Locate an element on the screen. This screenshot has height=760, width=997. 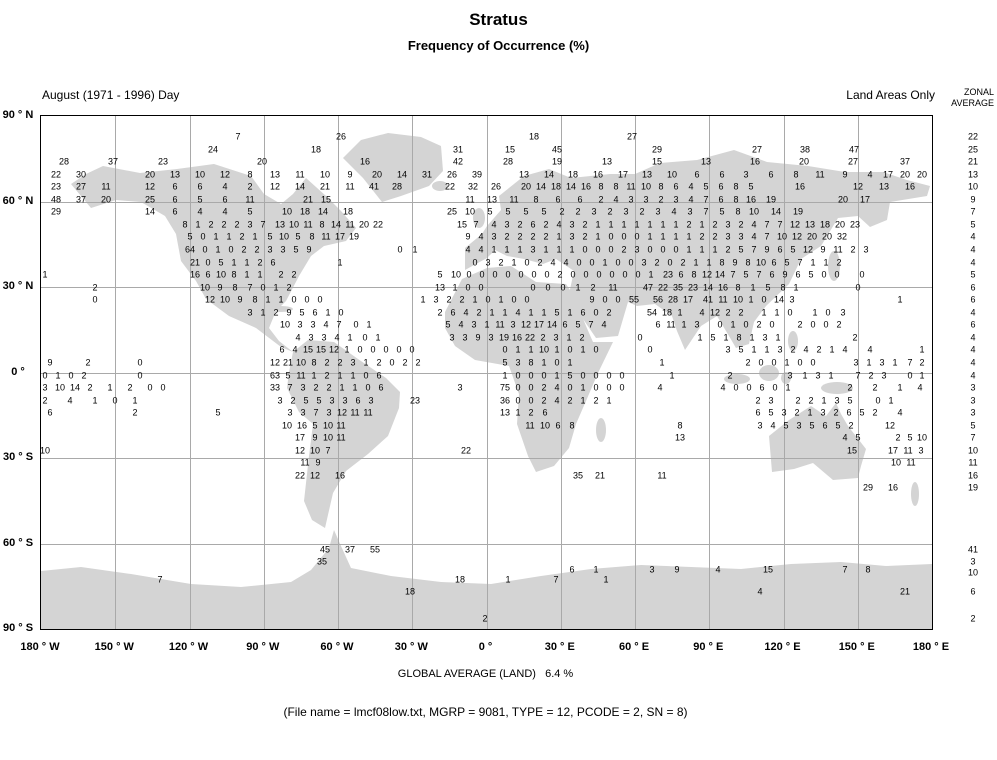
new-zealand-islands is located at coordinates (915, 494).